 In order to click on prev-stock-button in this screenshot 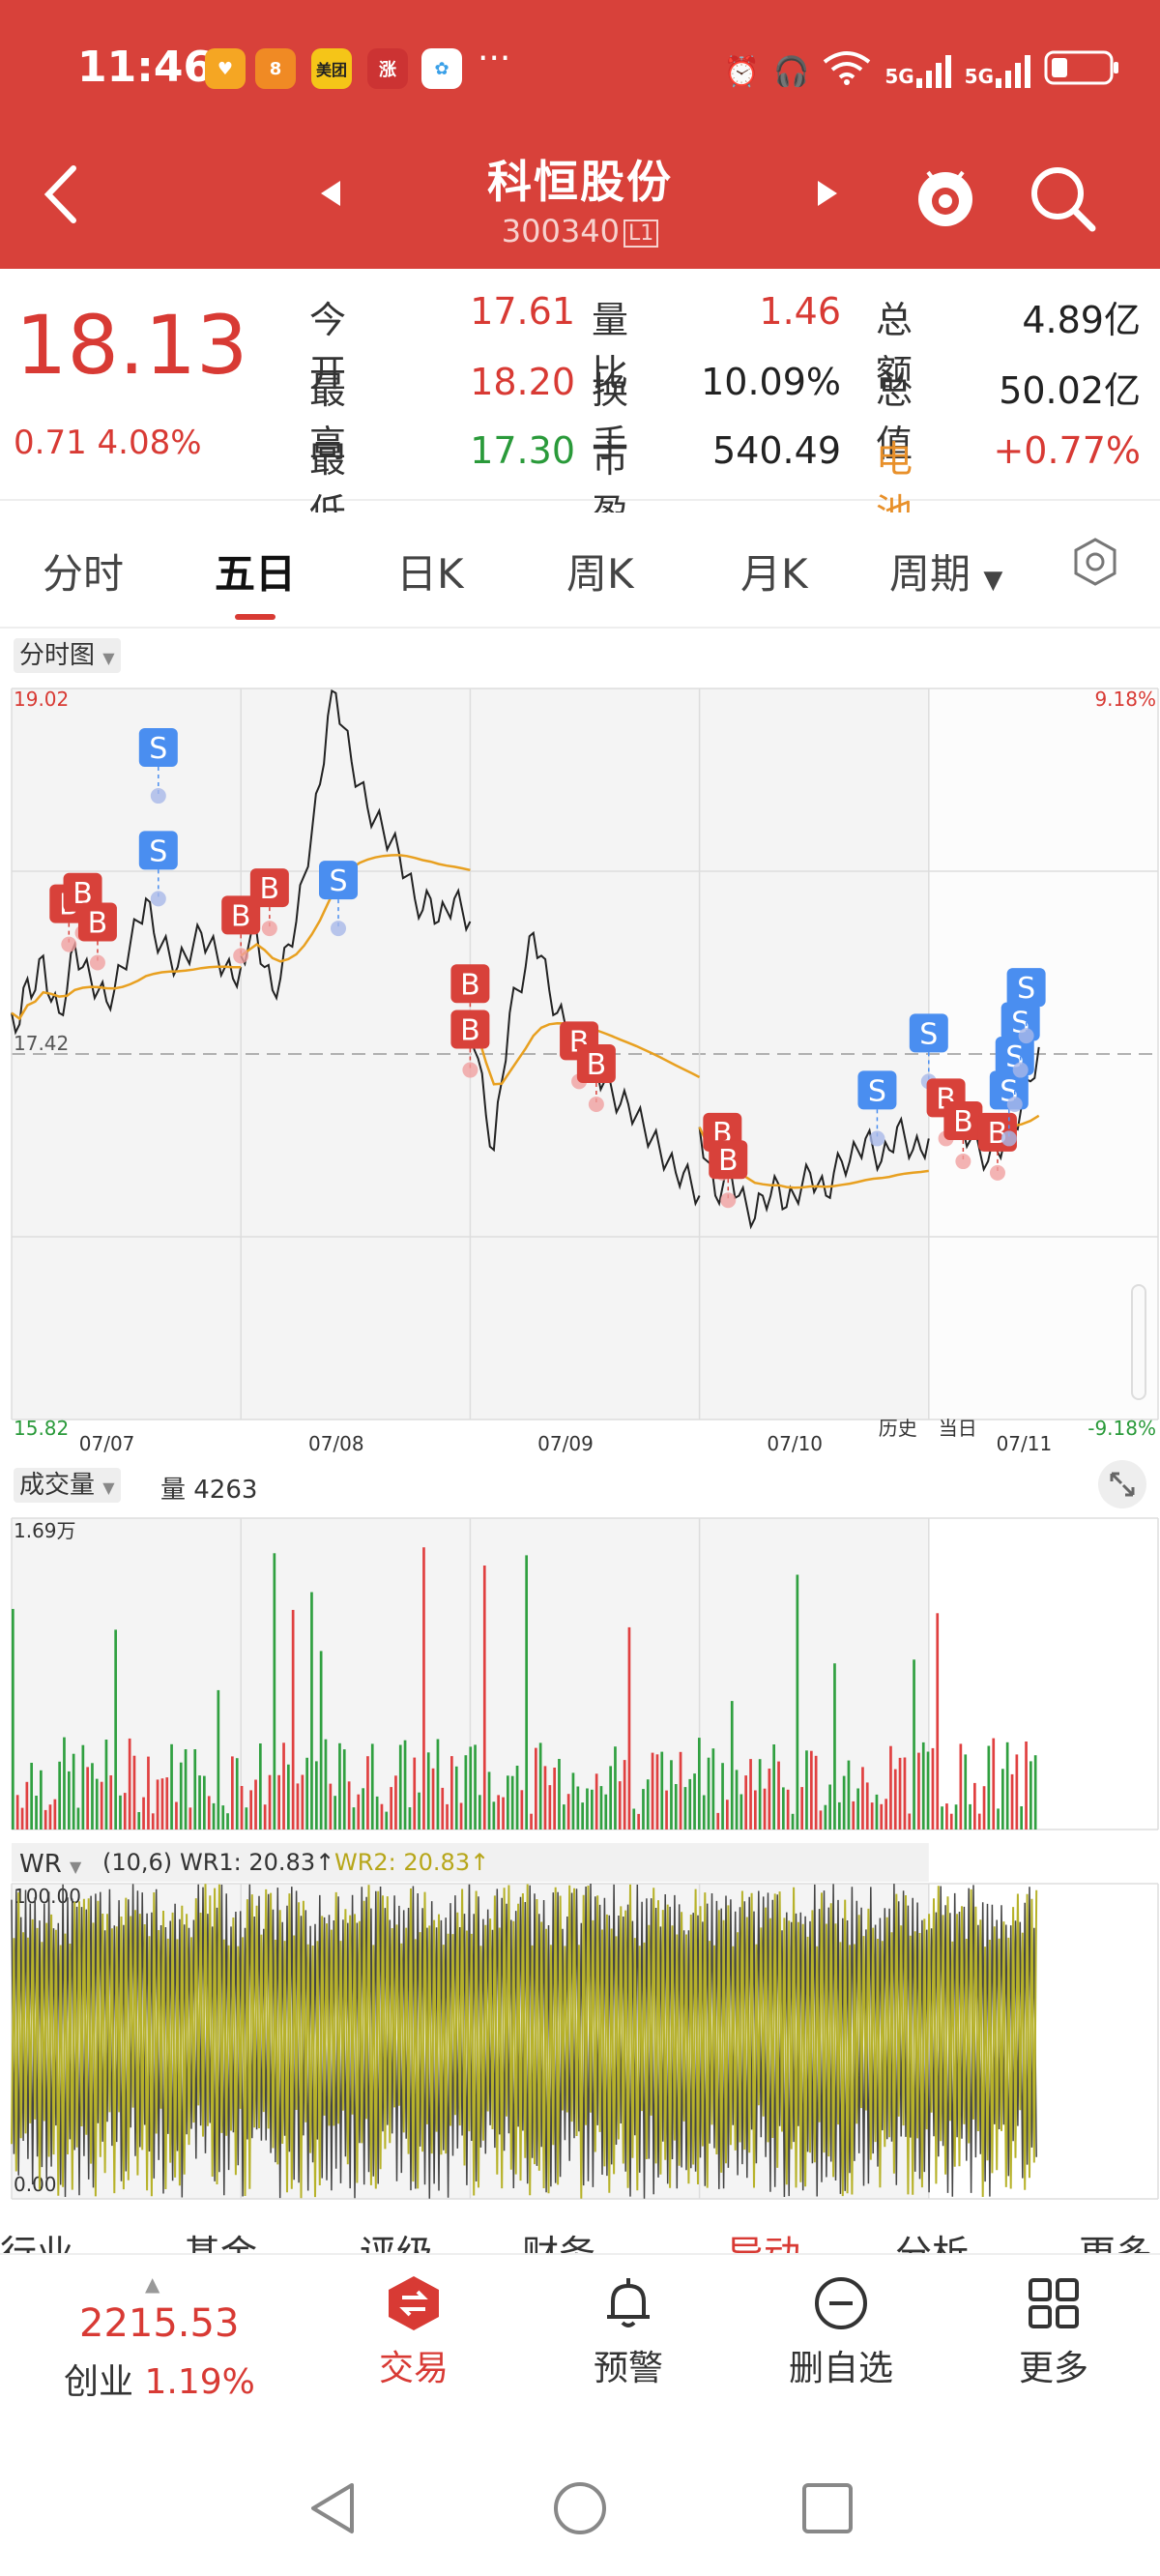, I will do `click(331, 197)`.